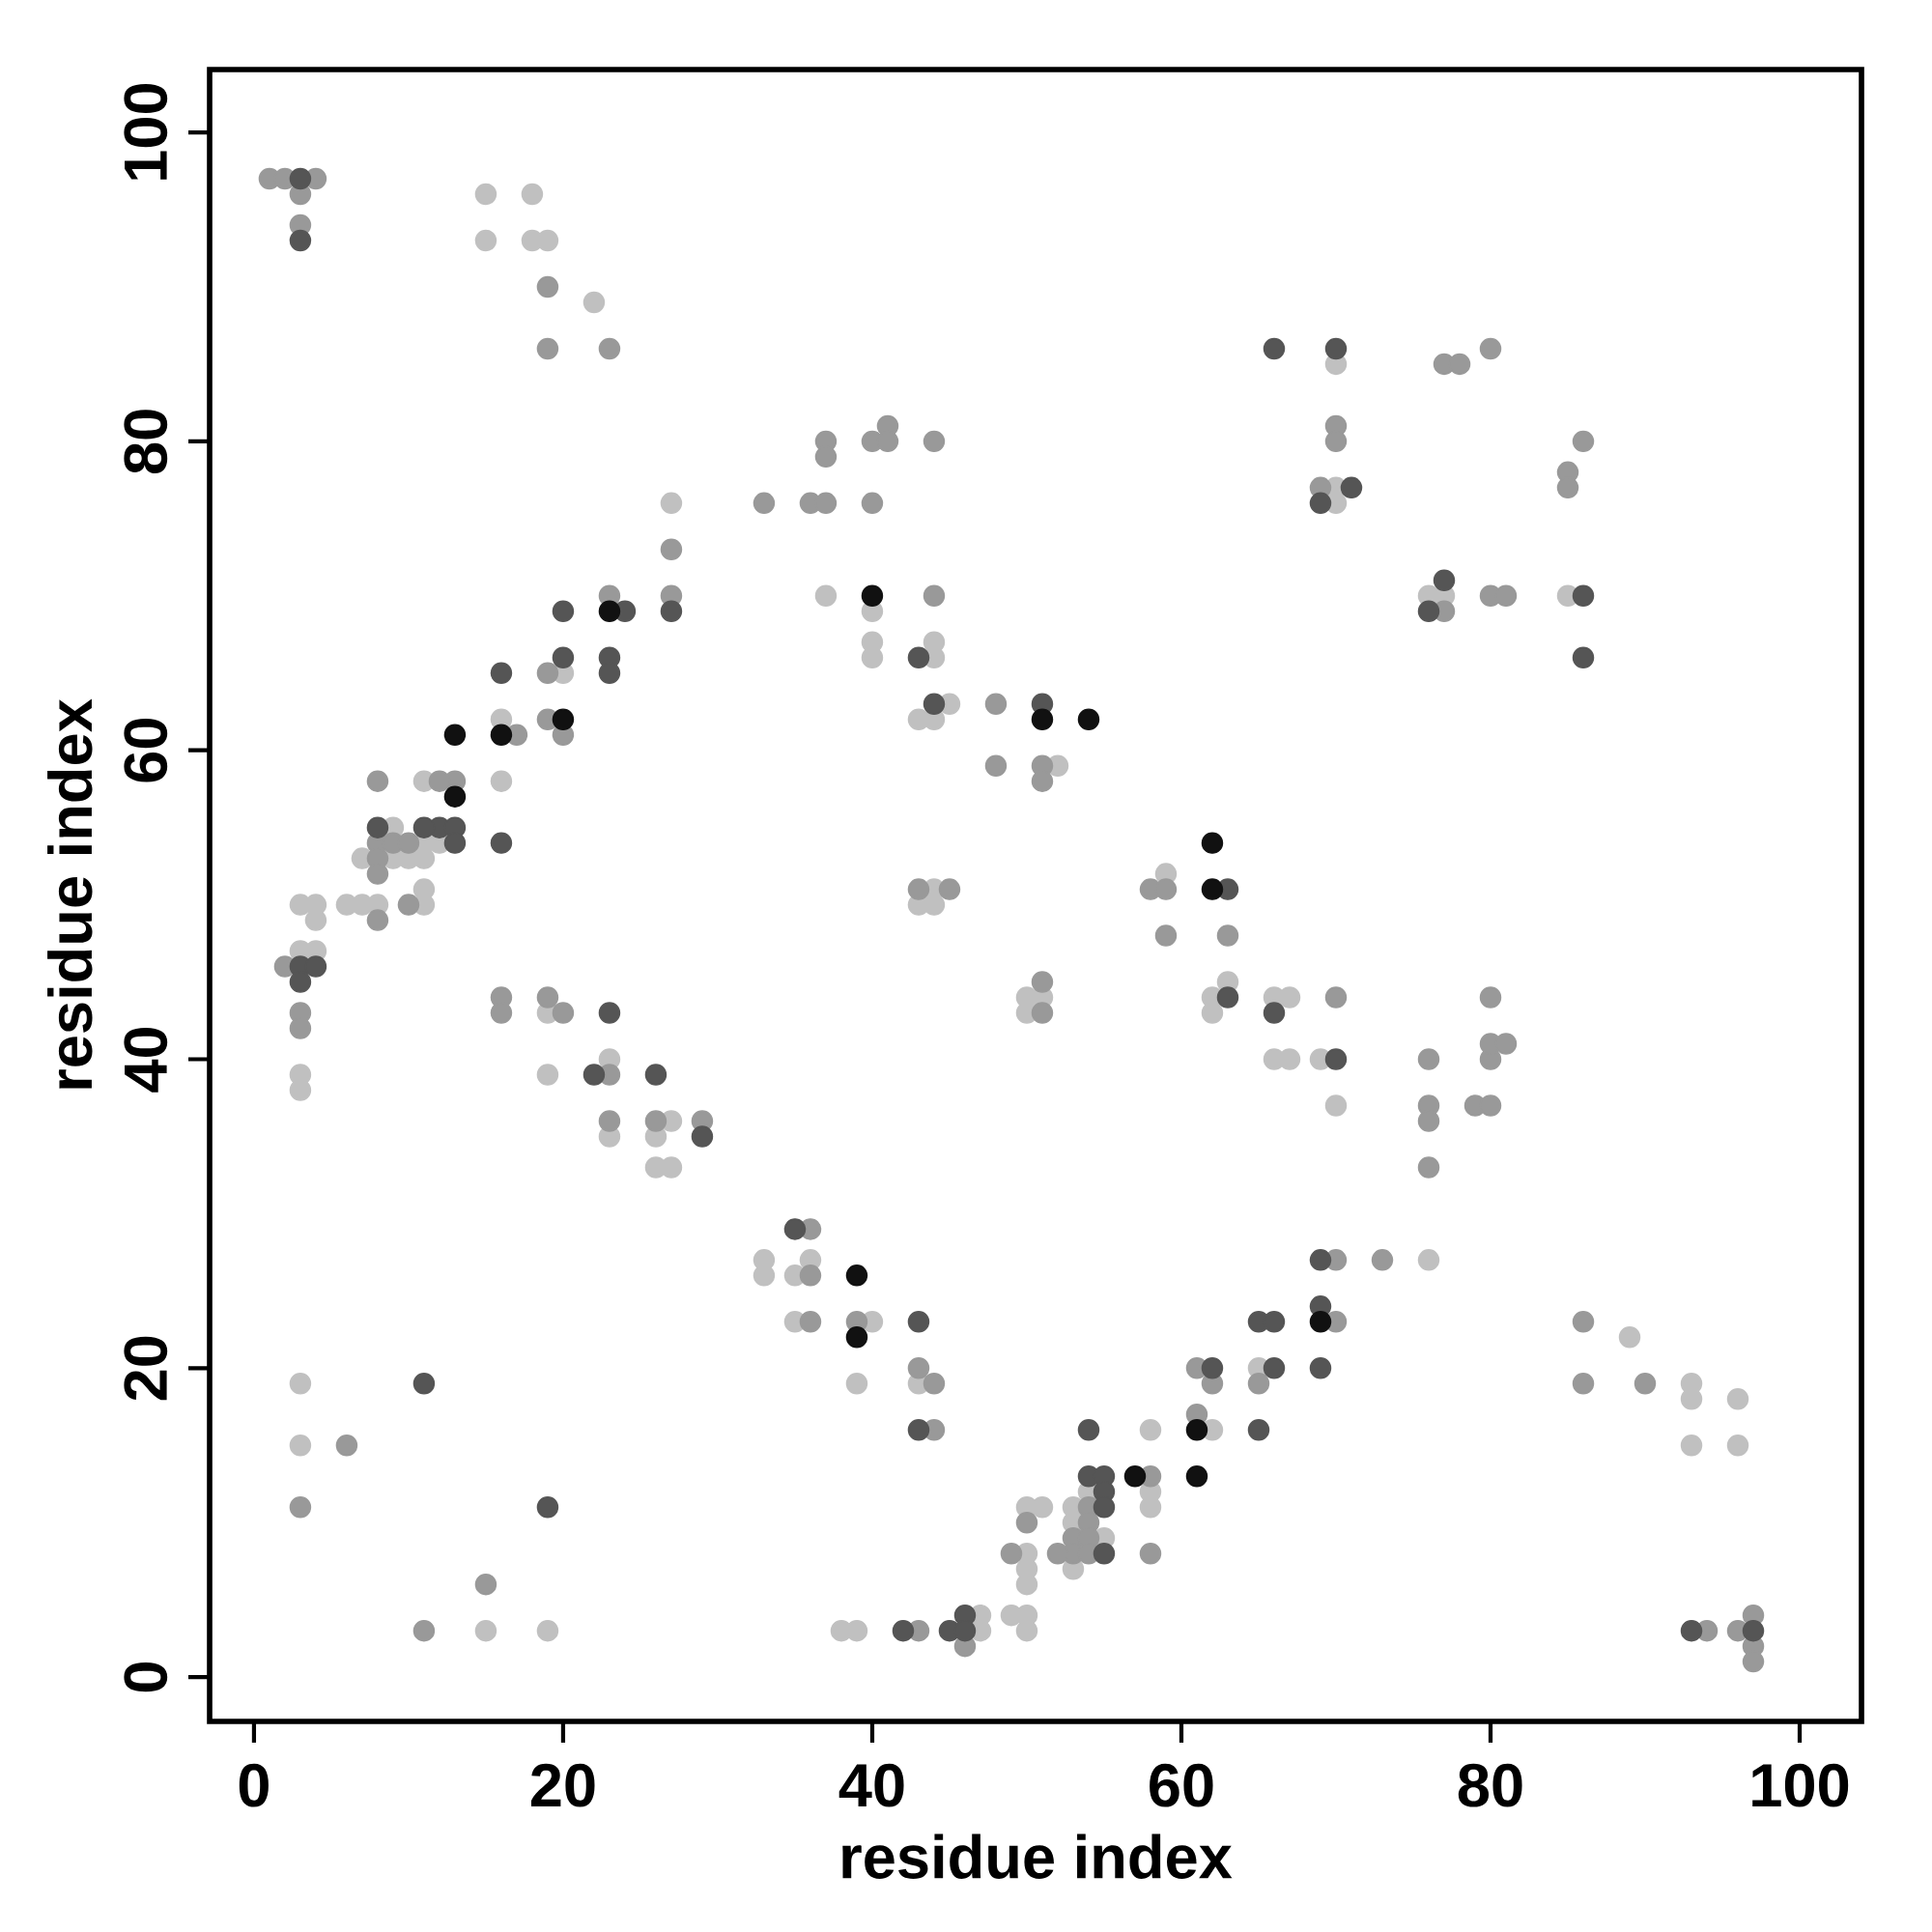 The height and width of the screenshot is (1932, 1932). Describe the element at coordinates (146, 1060) in the screenshot. I see `y-tick-label: 40` at that location.